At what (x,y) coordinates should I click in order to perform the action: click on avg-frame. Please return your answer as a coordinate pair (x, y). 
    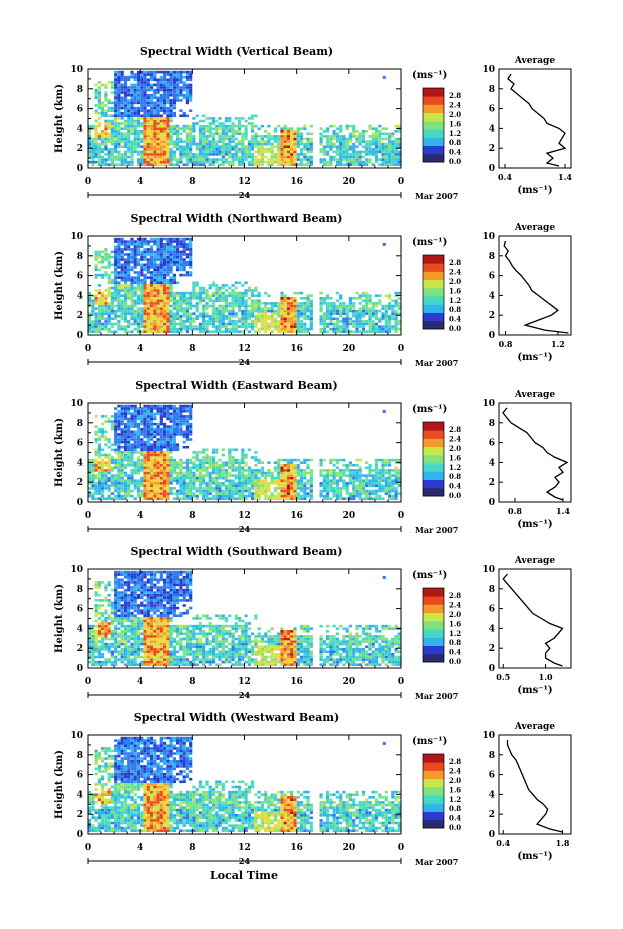
    Looking at the image, I should click on (535, 452).